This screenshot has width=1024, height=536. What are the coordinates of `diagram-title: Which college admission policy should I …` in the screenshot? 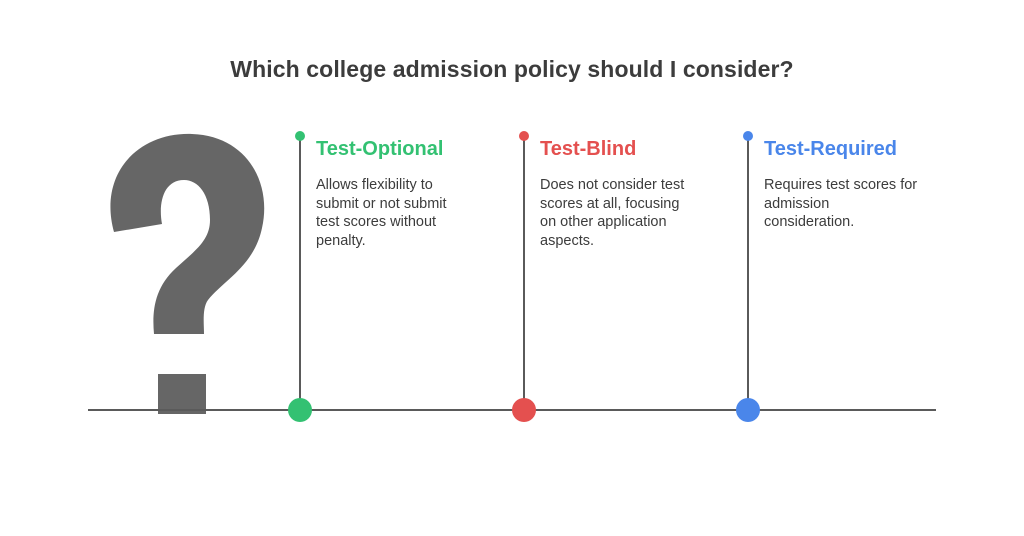 It's located at (512, 69).